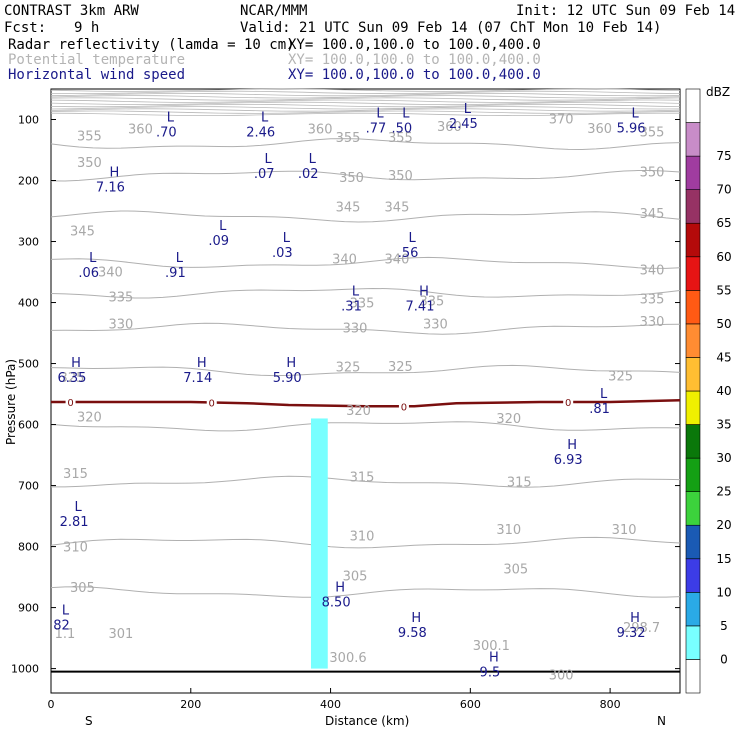  I want to click on colorbar-level: 10, so click(723, 592).